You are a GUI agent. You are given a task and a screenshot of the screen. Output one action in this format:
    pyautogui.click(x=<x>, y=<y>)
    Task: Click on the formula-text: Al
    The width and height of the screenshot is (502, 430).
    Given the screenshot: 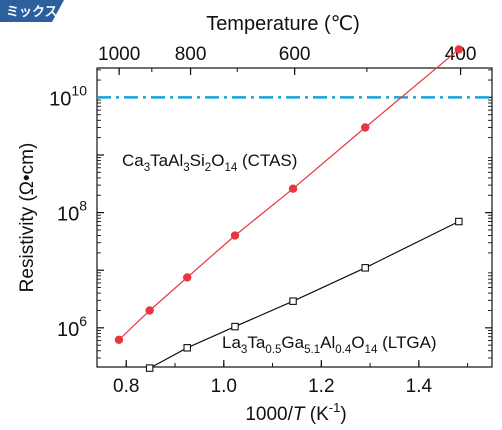 What is the action you would take?
    pyautogui.click(x=327, y=342)
    